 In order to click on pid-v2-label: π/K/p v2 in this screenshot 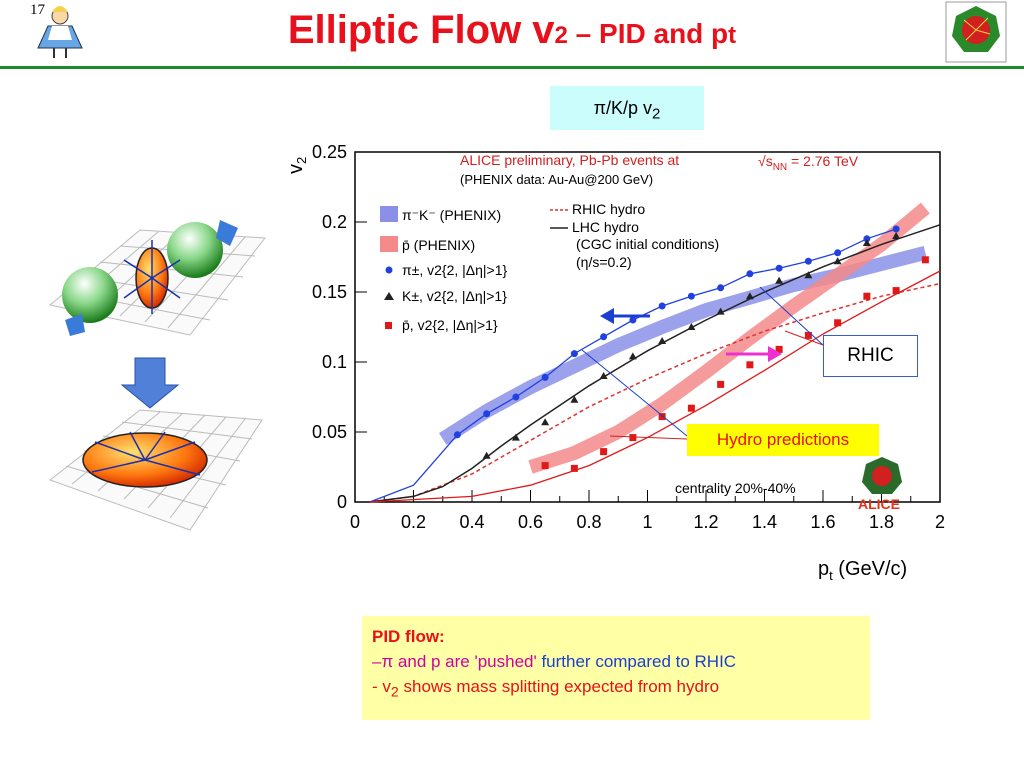, I will do `click(627, 108)`.